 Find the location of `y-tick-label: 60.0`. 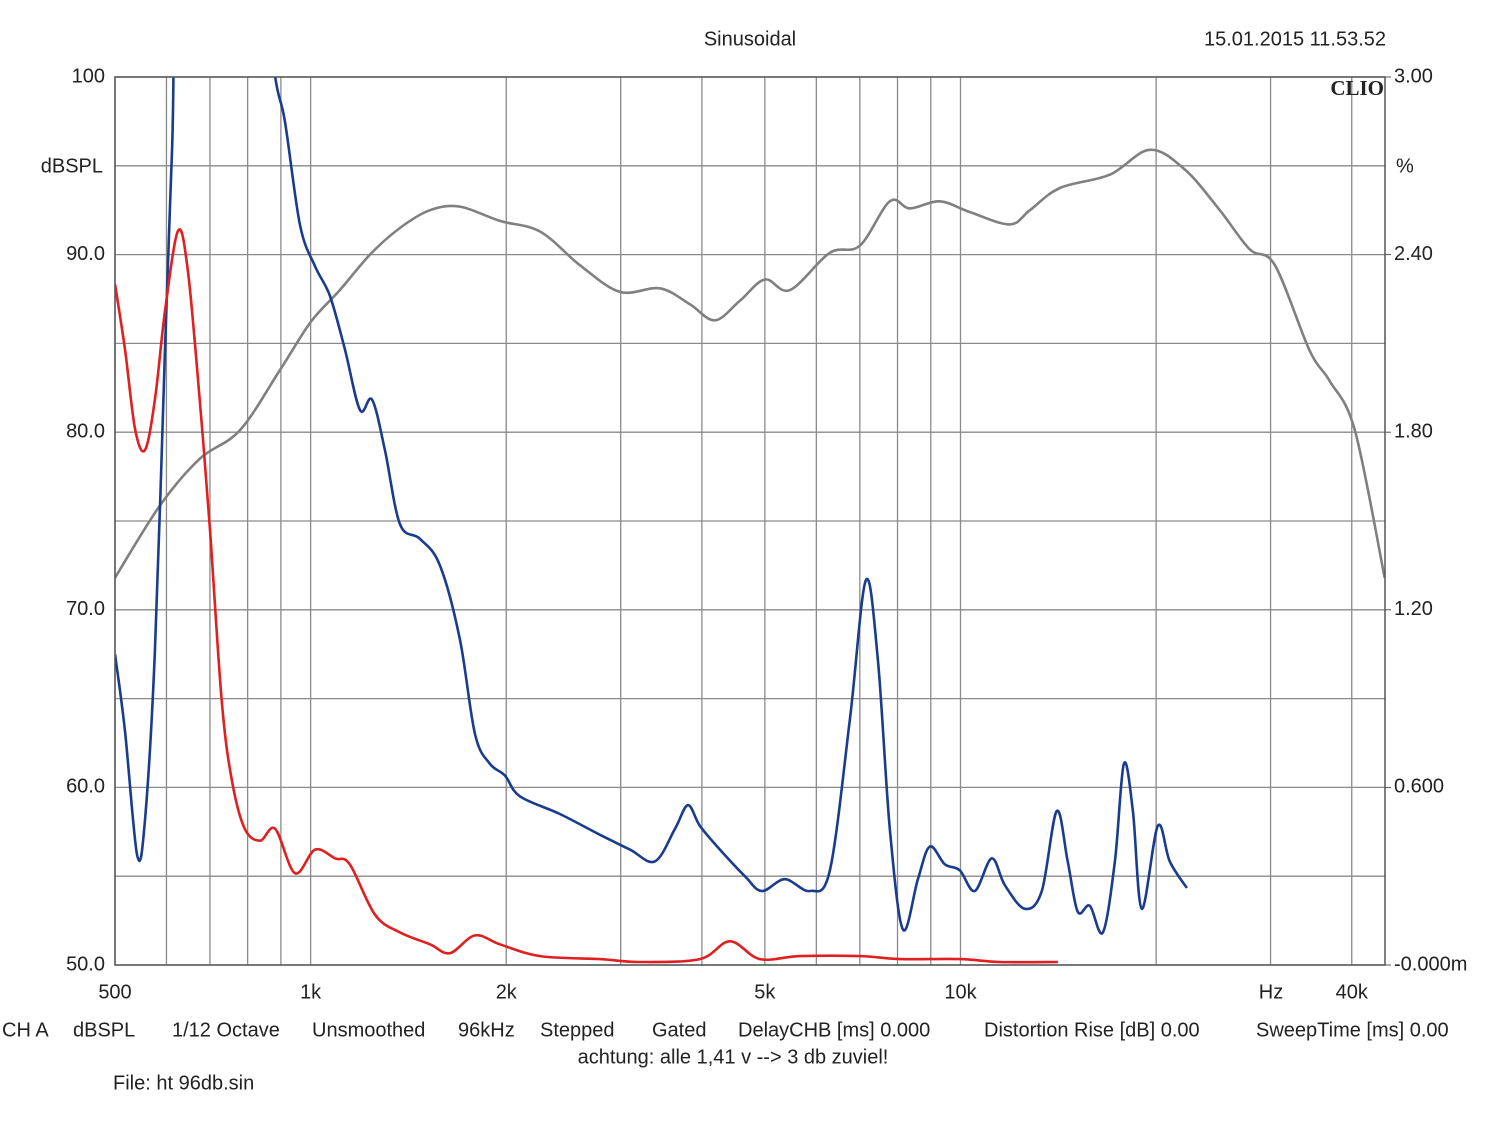

y-tick-label: 60.0 is located at coordinates (85, 787).